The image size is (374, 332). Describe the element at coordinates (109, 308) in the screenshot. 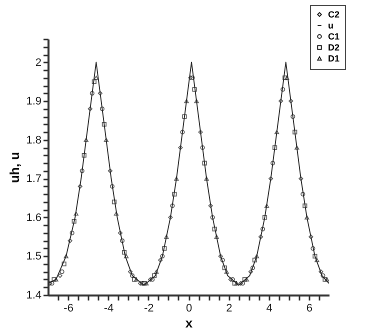

I see `x-tick-label: -4` at that location.